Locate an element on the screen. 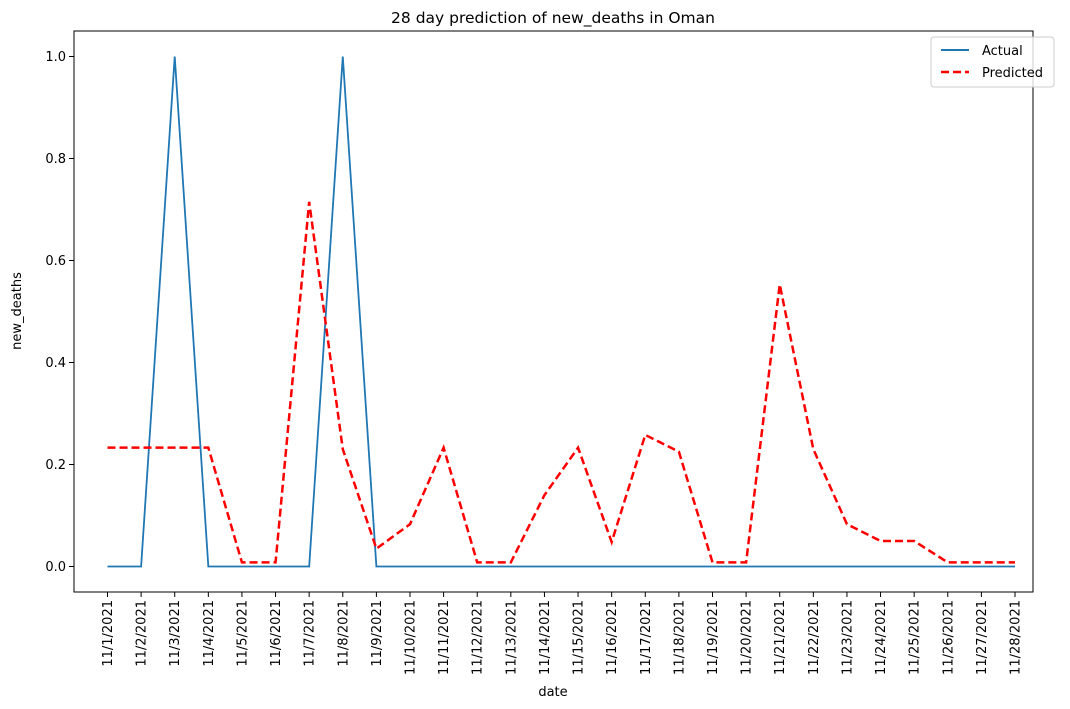 The height and width of the screenshot is (709, 1070). x-tick-label: 11/13/2021 is located at coordinates (511, 637).